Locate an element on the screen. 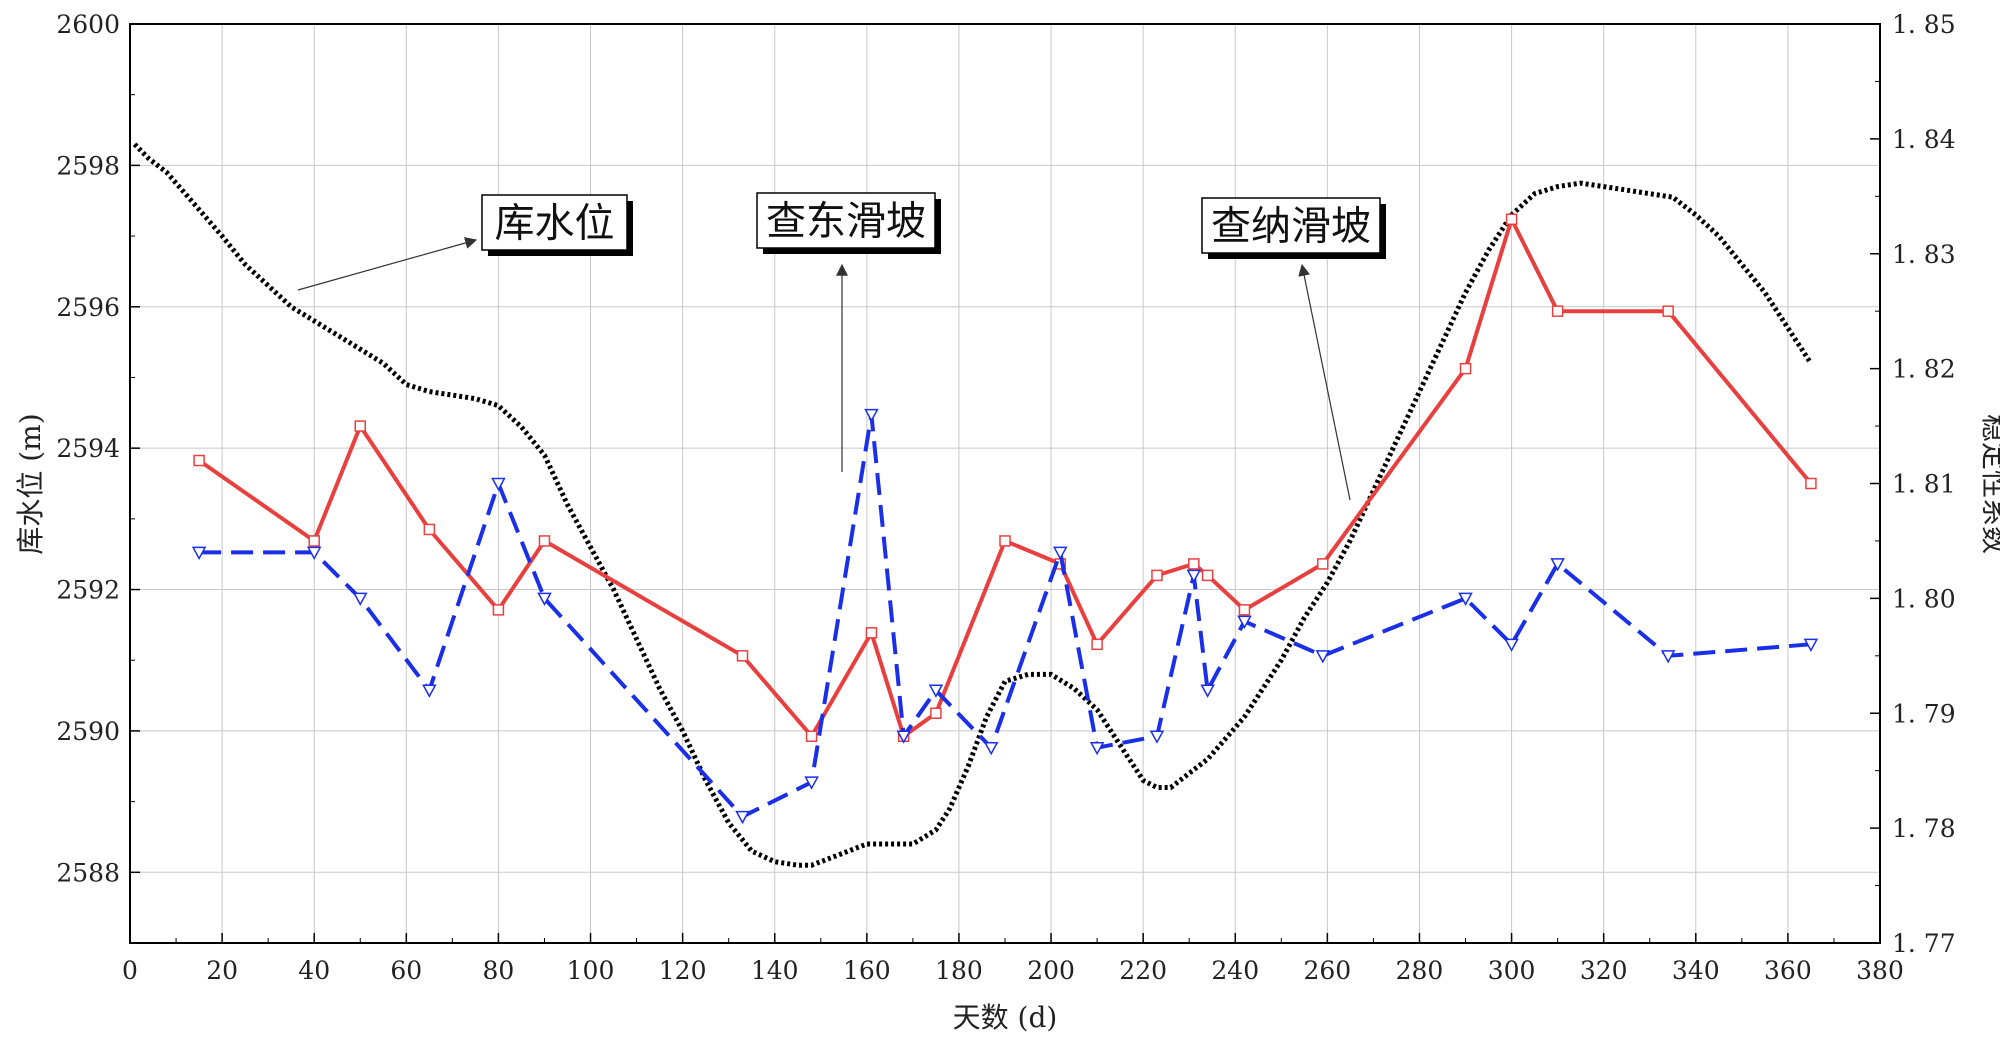  y-left-tick-label: 2588 is located at coordinates (88, 872).